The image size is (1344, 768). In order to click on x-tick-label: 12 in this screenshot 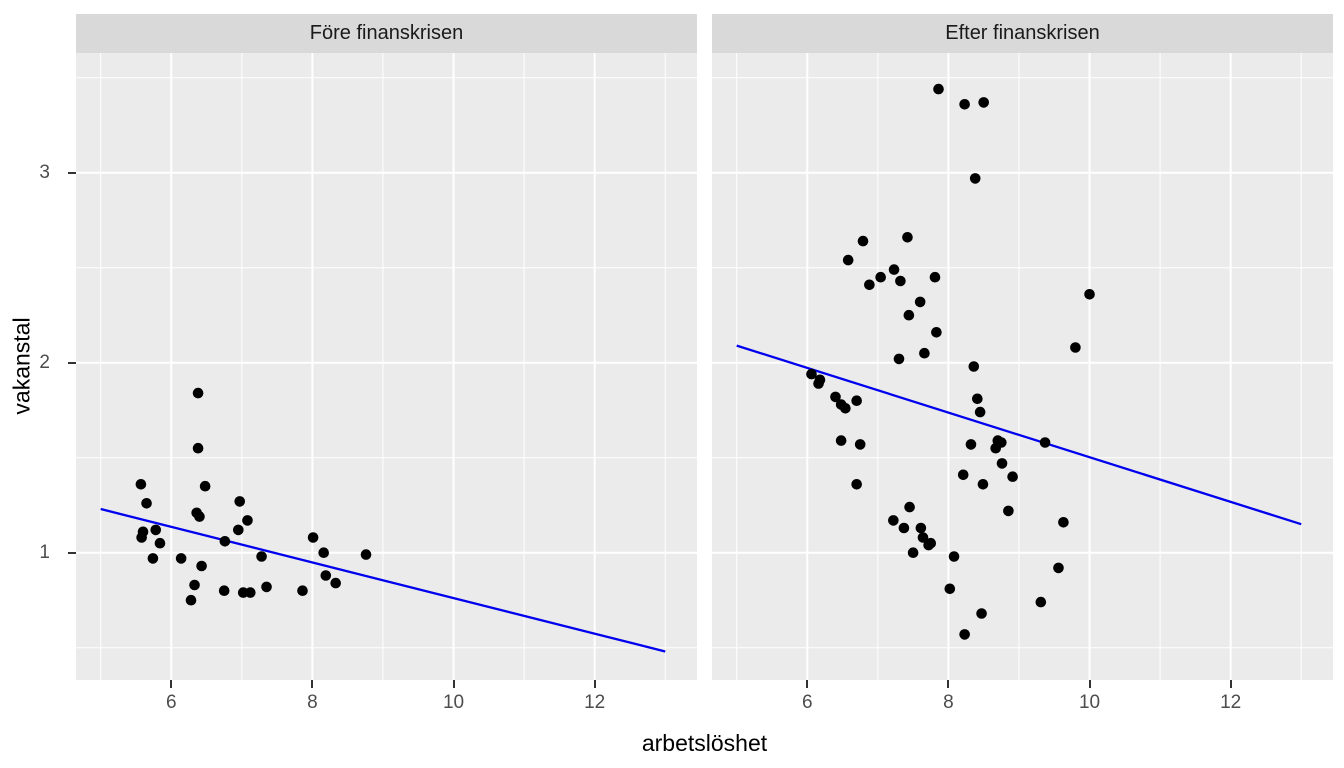, I will do `click(1231, 702)`.